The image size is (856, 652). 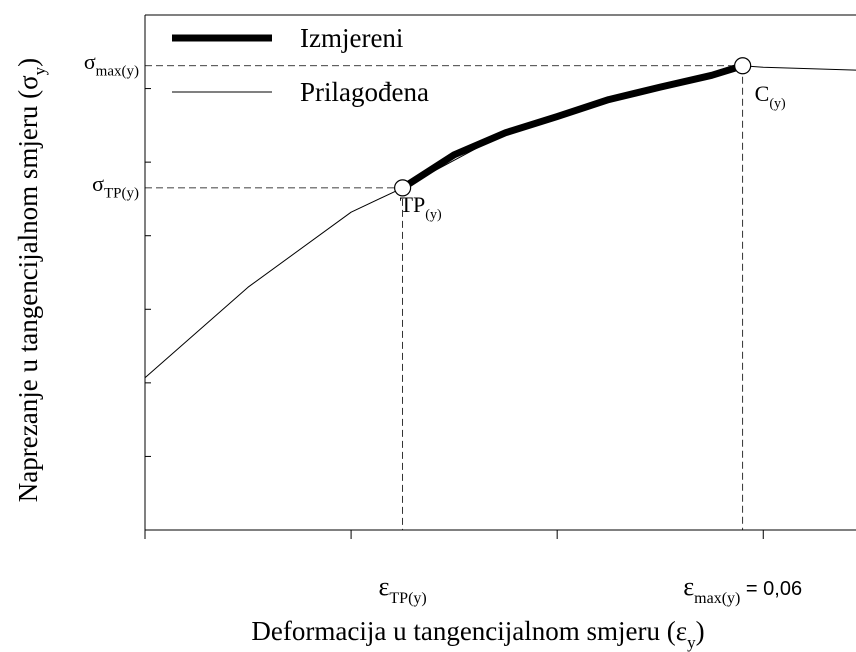 What do you see at coordinates (469, 631) in the screenshot?
I see `x-axis-label-main: Deformacija u tangencijalnom smjeru (ε` at bounding box center [469, 631].